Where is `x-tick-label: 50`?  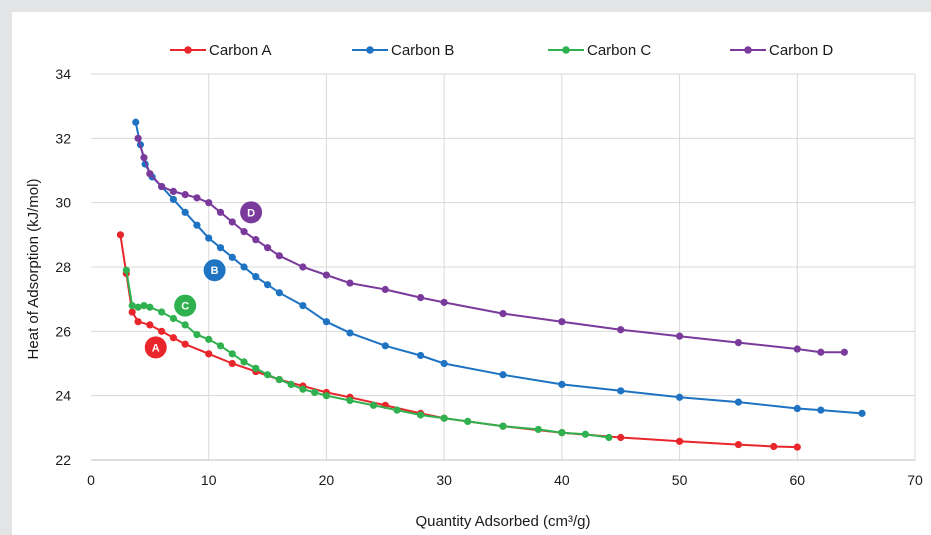 x-tick-label: 50 is located at coordinates (680, 480).